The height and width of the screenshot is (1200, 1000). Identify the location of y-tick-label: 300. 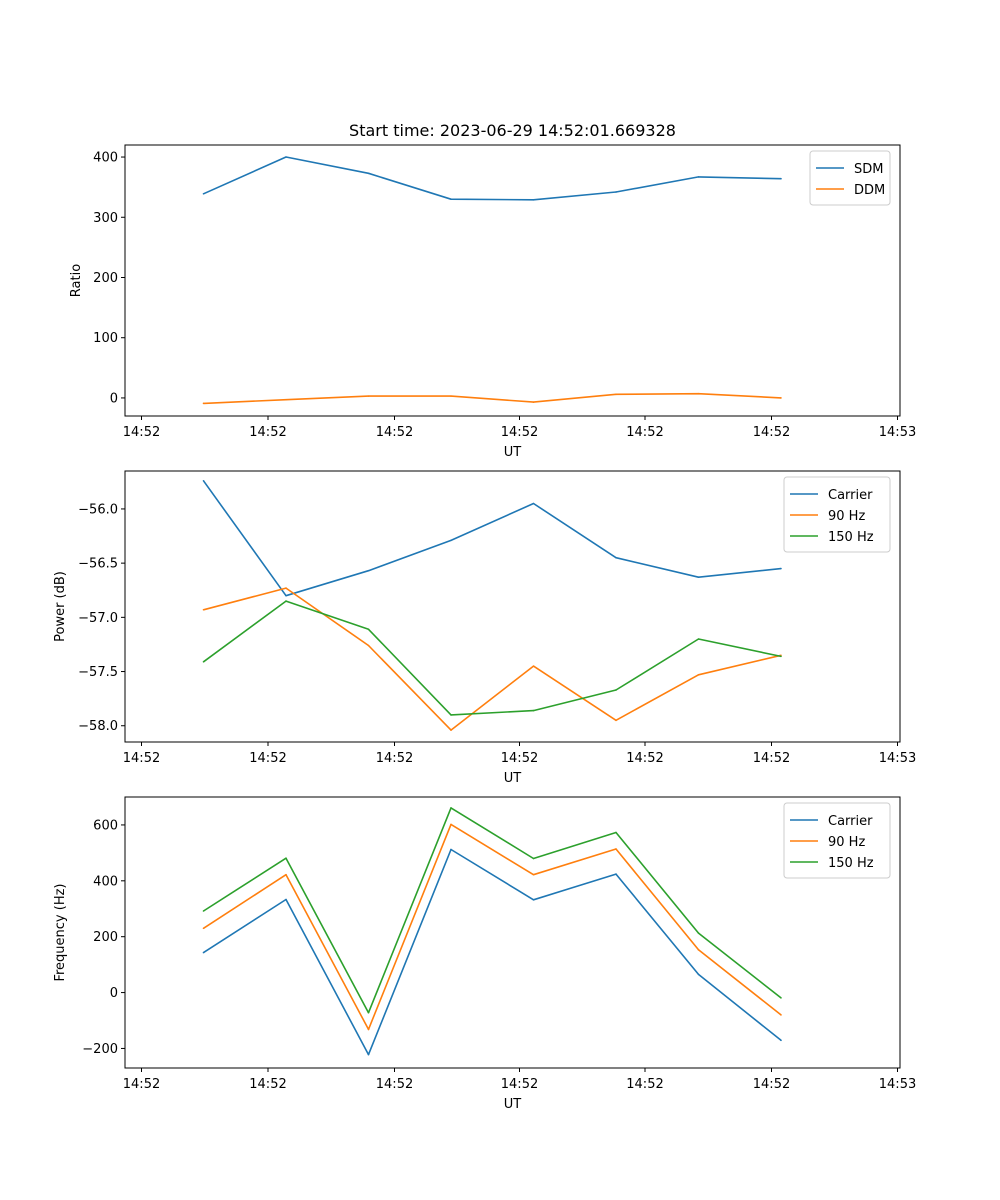
(105, 218).